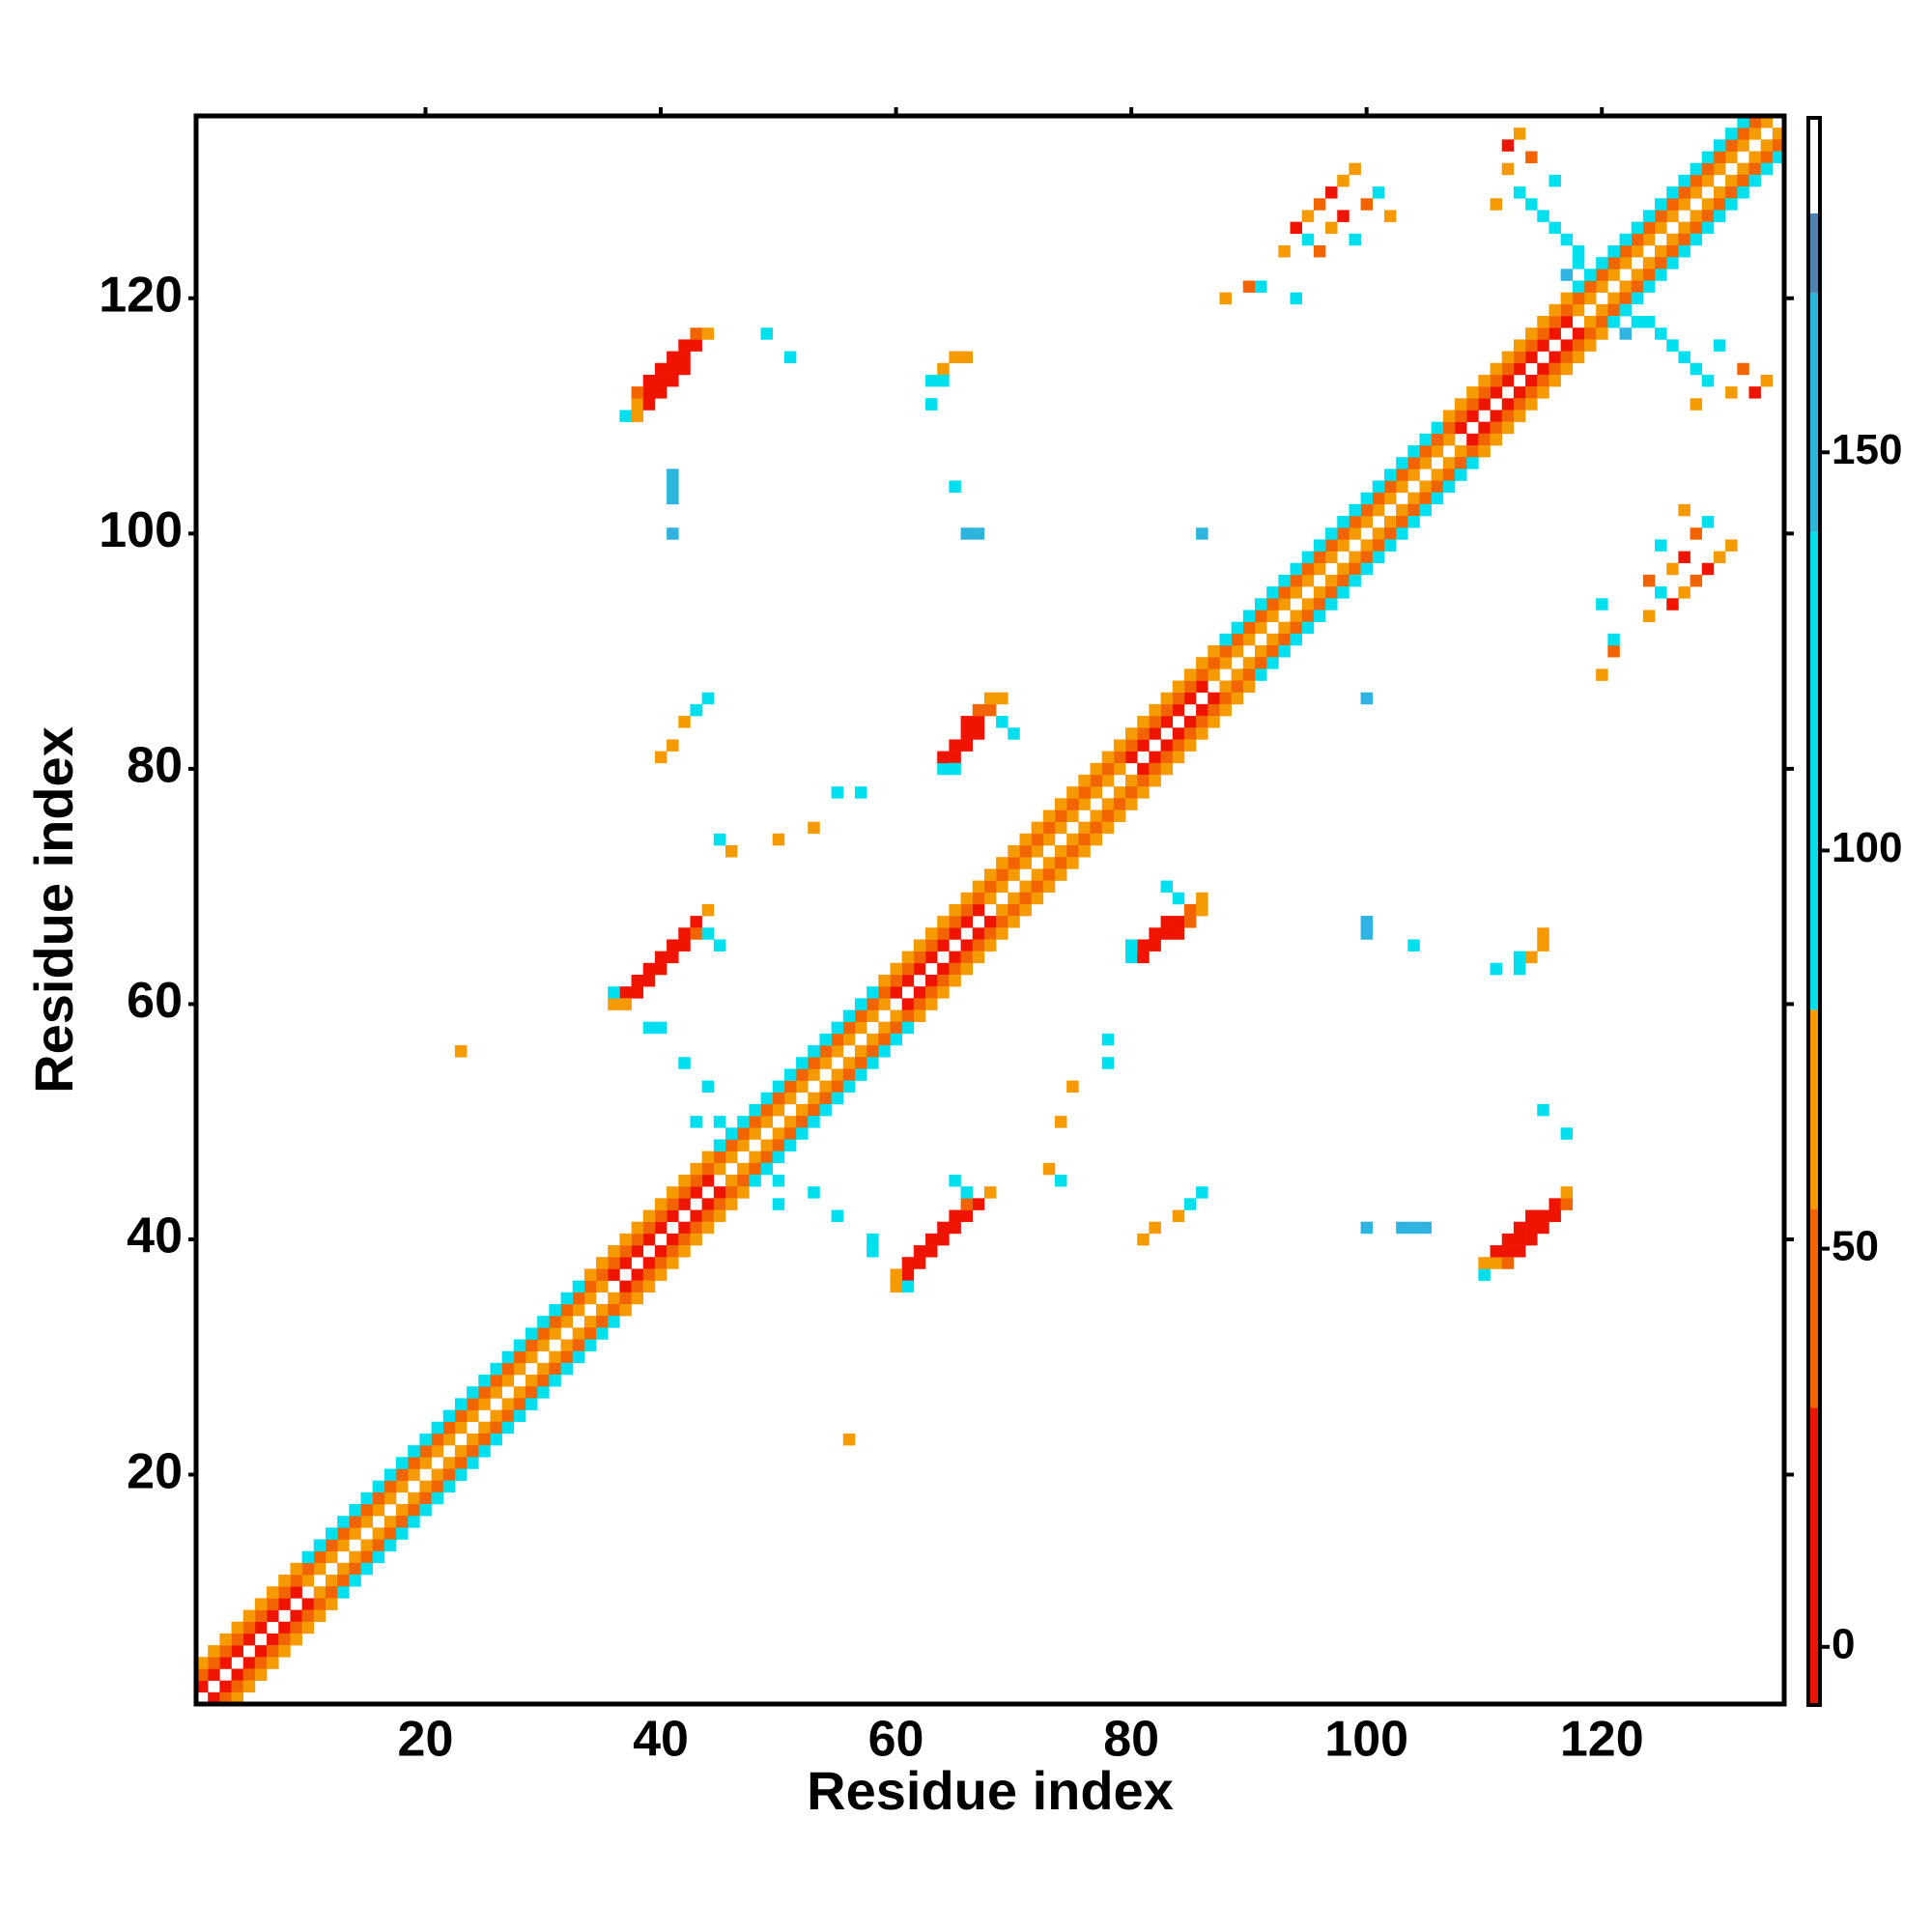 This screenshot has height=1932, width=1932. I want to click on x-tick-label: 20, so click(426, 1740).